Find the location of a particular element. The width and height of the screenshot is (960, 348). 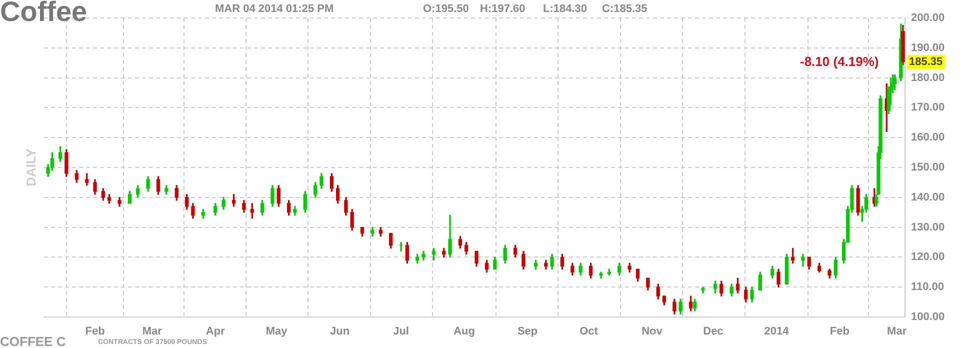

y-tick-label: 170.00 is located at coordinates (928, 108).